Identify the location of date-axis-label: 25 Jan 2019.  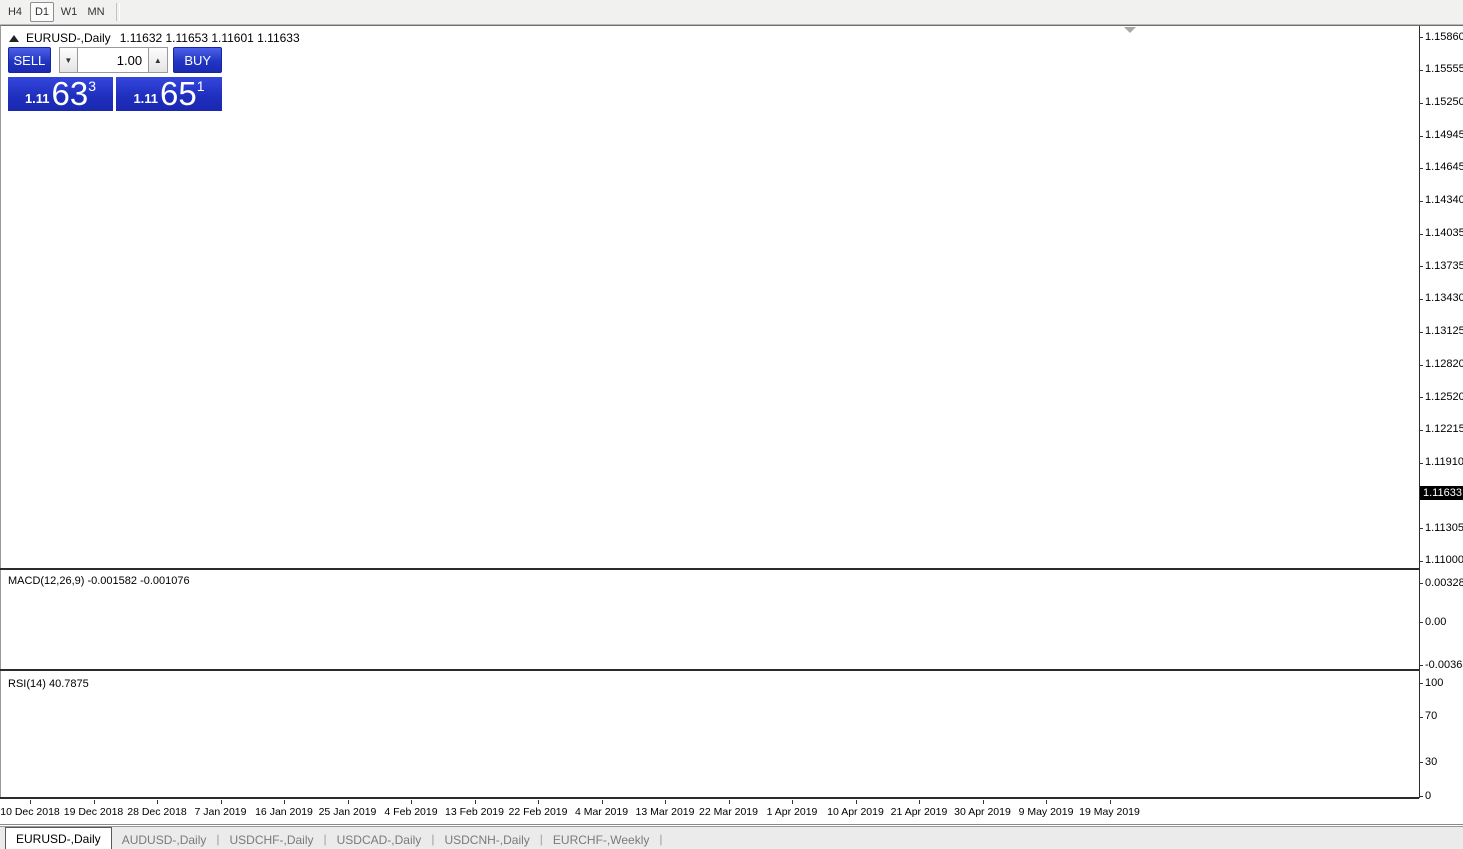
(347, 812).